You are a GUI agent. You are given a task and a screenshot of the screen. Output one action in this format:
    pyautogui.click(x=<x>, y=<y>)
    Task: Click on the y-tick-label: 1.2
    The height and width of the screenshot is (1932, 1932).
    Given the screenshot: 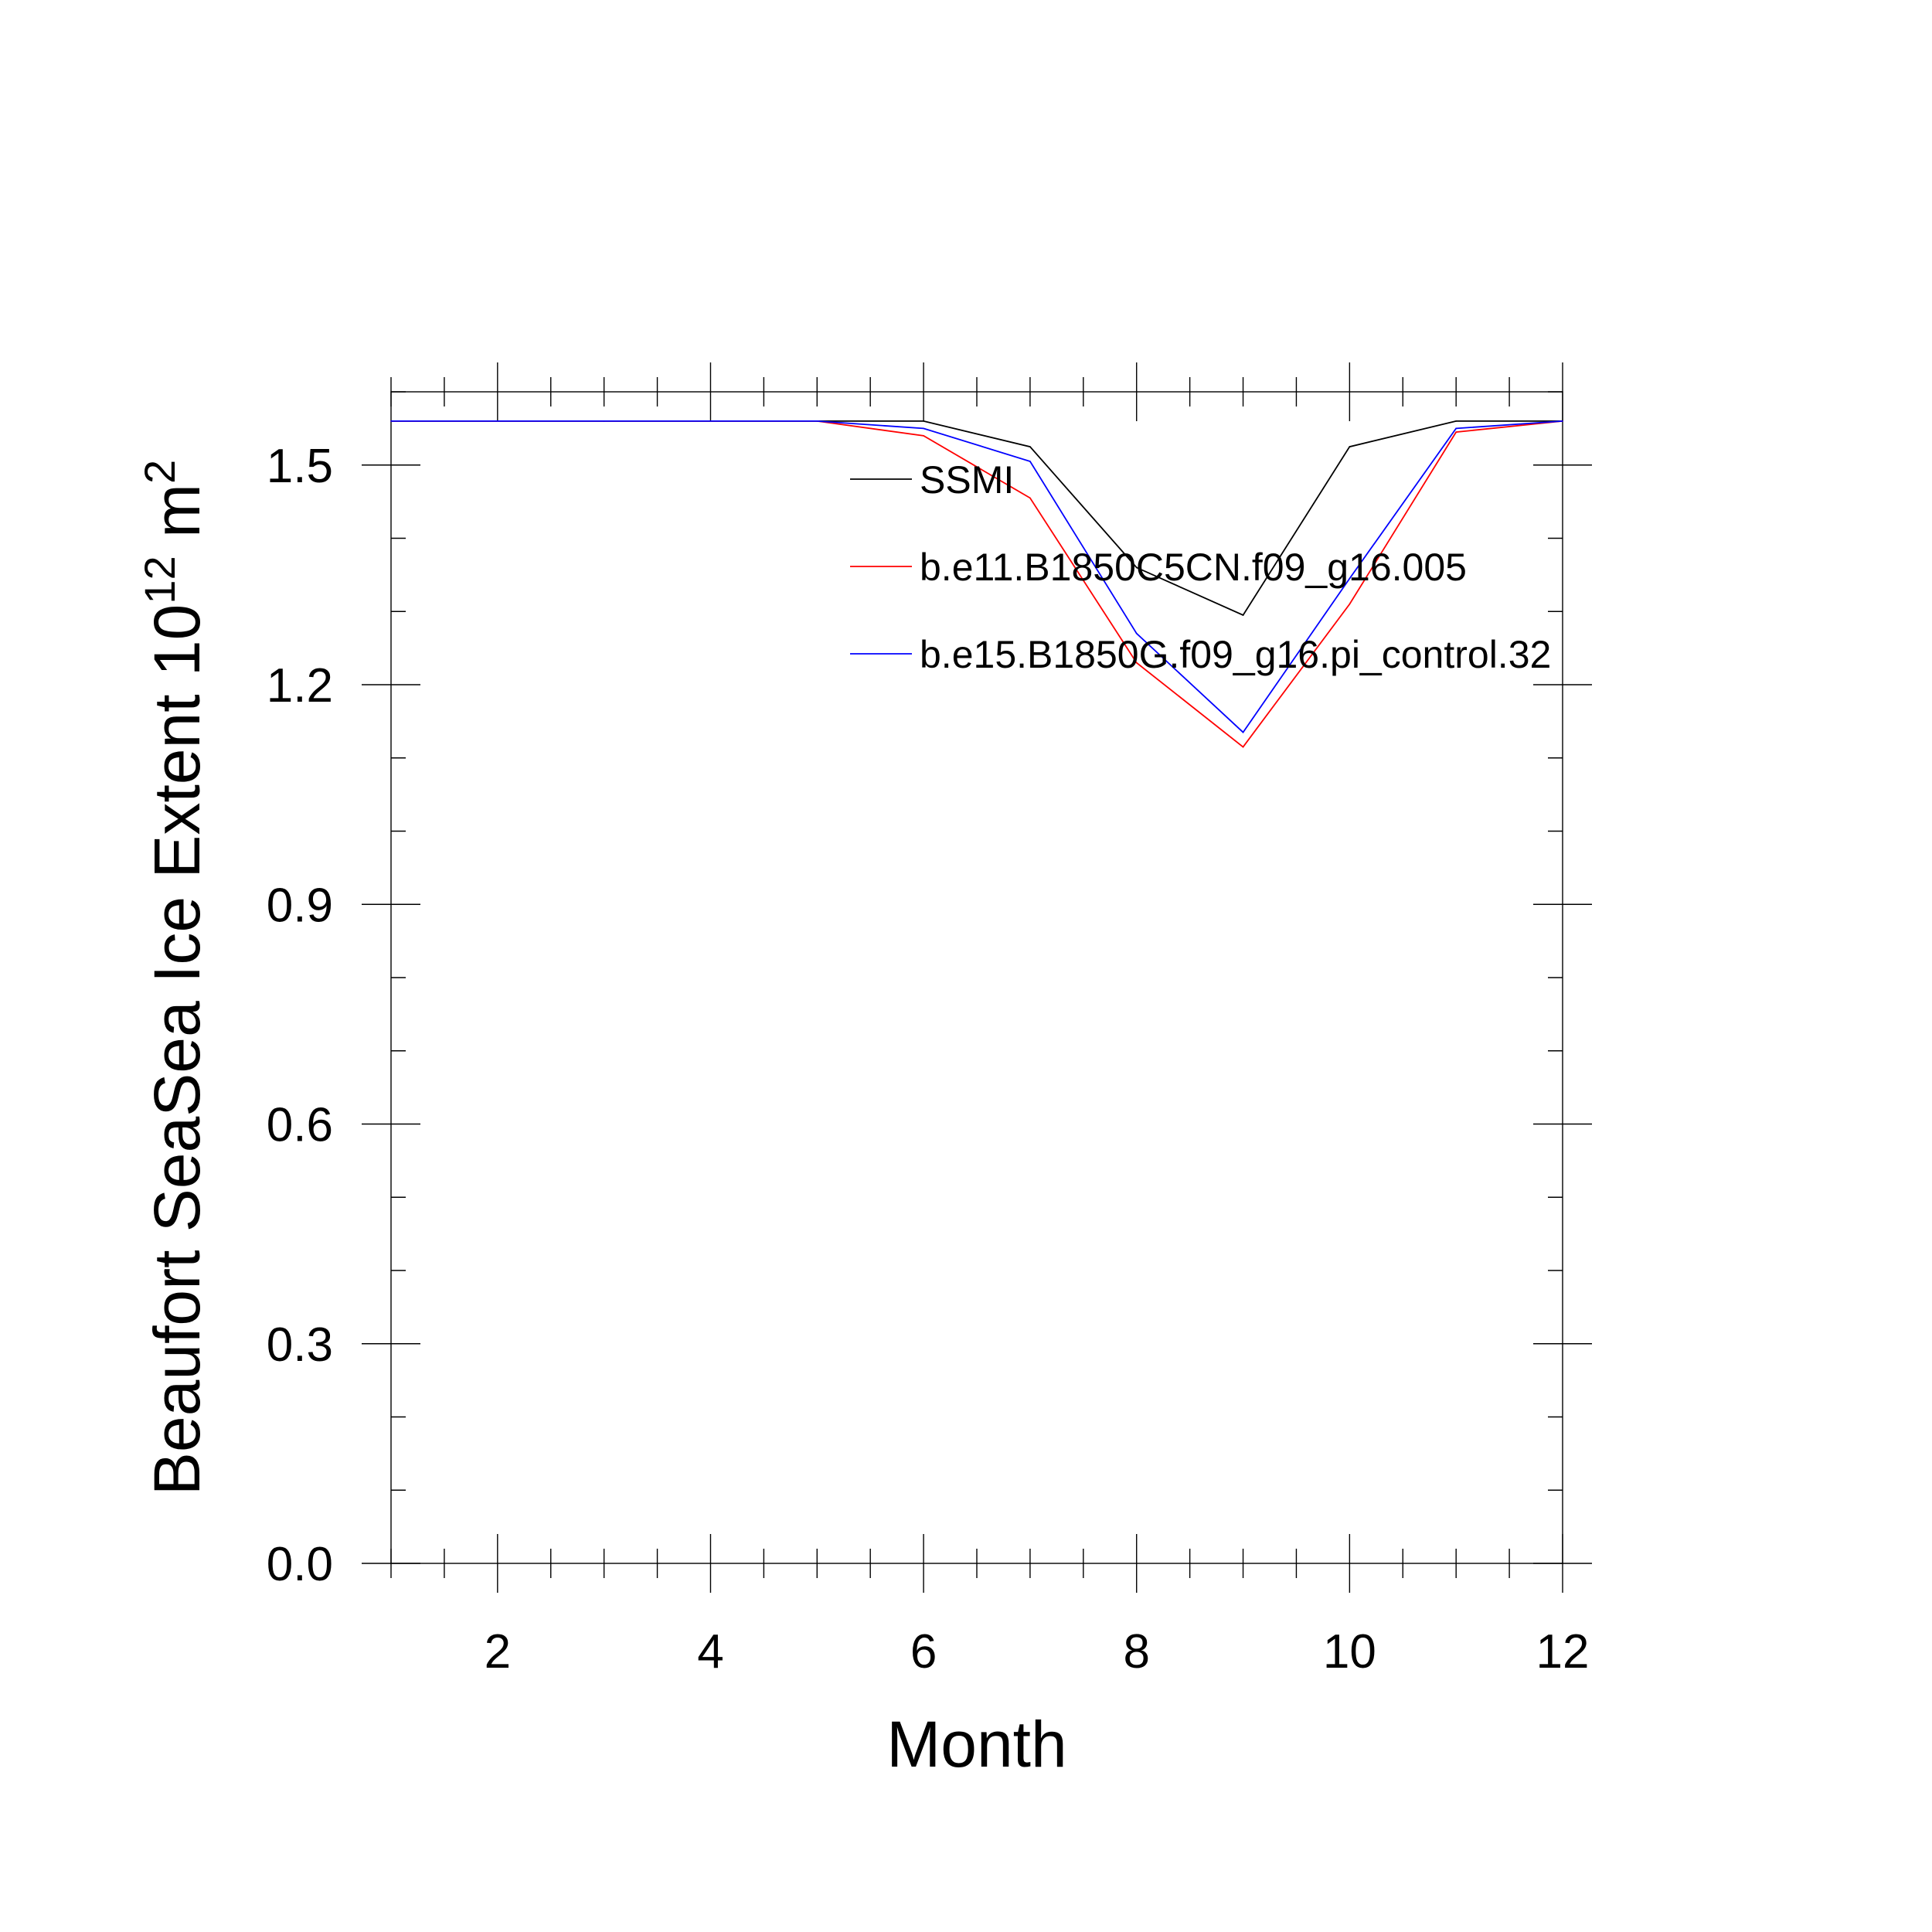 What is the action you would take?
    pyautogui.click(x=300, y=686)
    